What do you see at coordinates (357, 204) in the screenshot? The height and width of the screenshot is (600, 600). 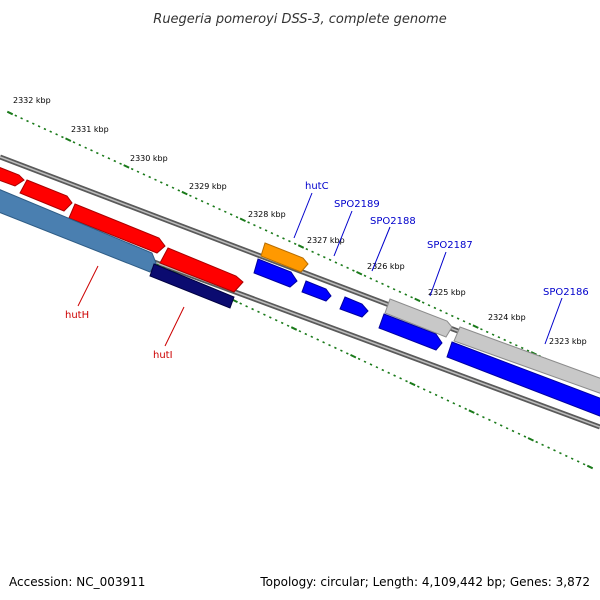 I see `gene-label-spo2189: SPO2189` at bounding box center [357, 204].